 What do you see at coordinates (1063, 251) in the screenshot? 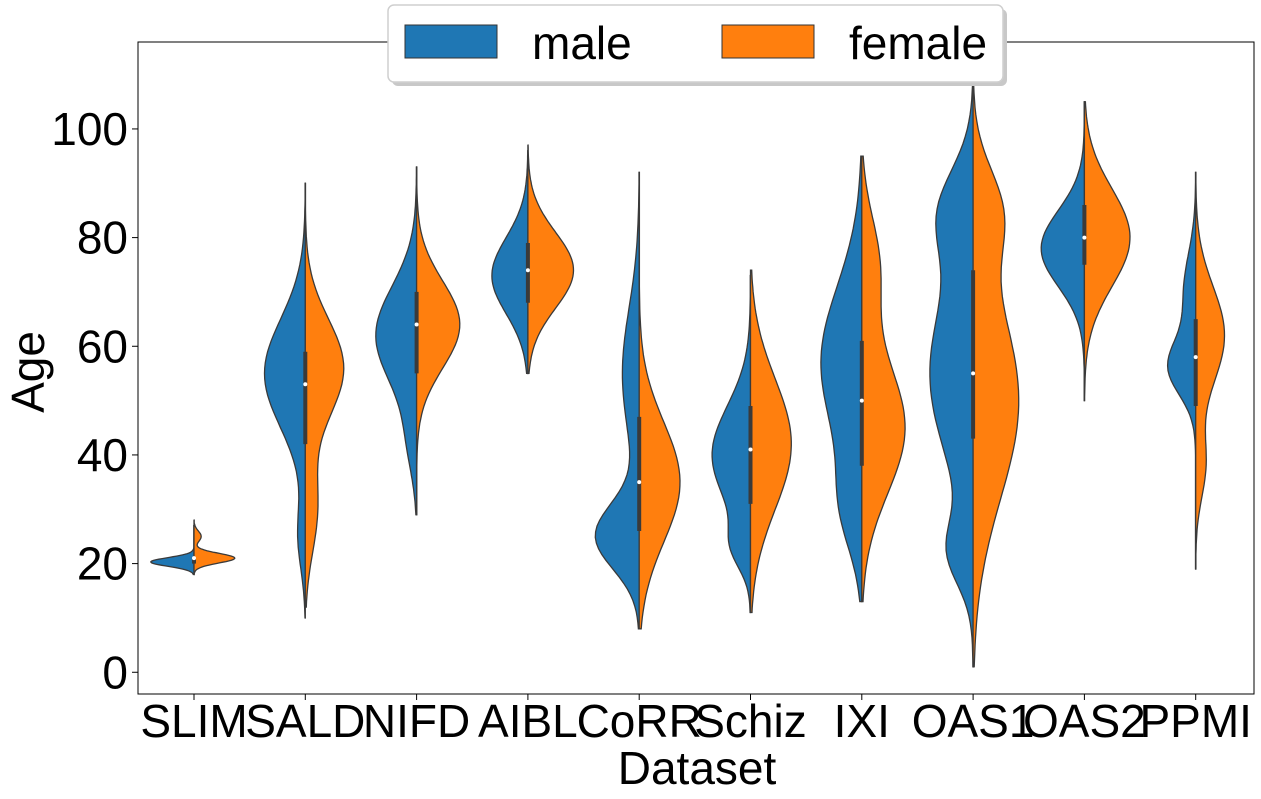
I see `violin-male-OAS2` at bounding box center [1063, 251].